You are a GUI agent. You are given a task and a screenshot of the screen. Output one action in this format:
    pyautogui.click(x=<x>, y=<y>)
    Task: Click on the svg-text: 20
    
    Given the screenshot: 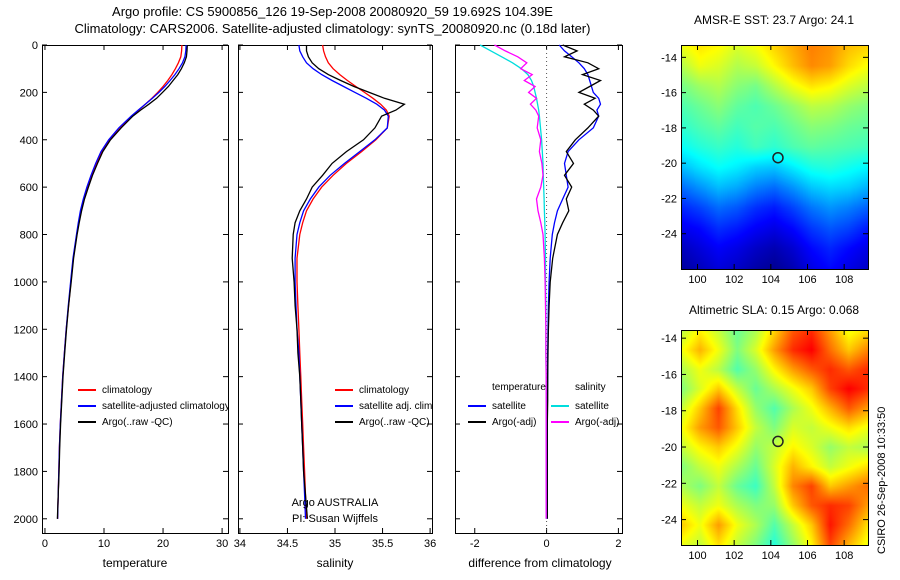 What is the action you would take?
    pyautogui.click(x=163, y=544)
    